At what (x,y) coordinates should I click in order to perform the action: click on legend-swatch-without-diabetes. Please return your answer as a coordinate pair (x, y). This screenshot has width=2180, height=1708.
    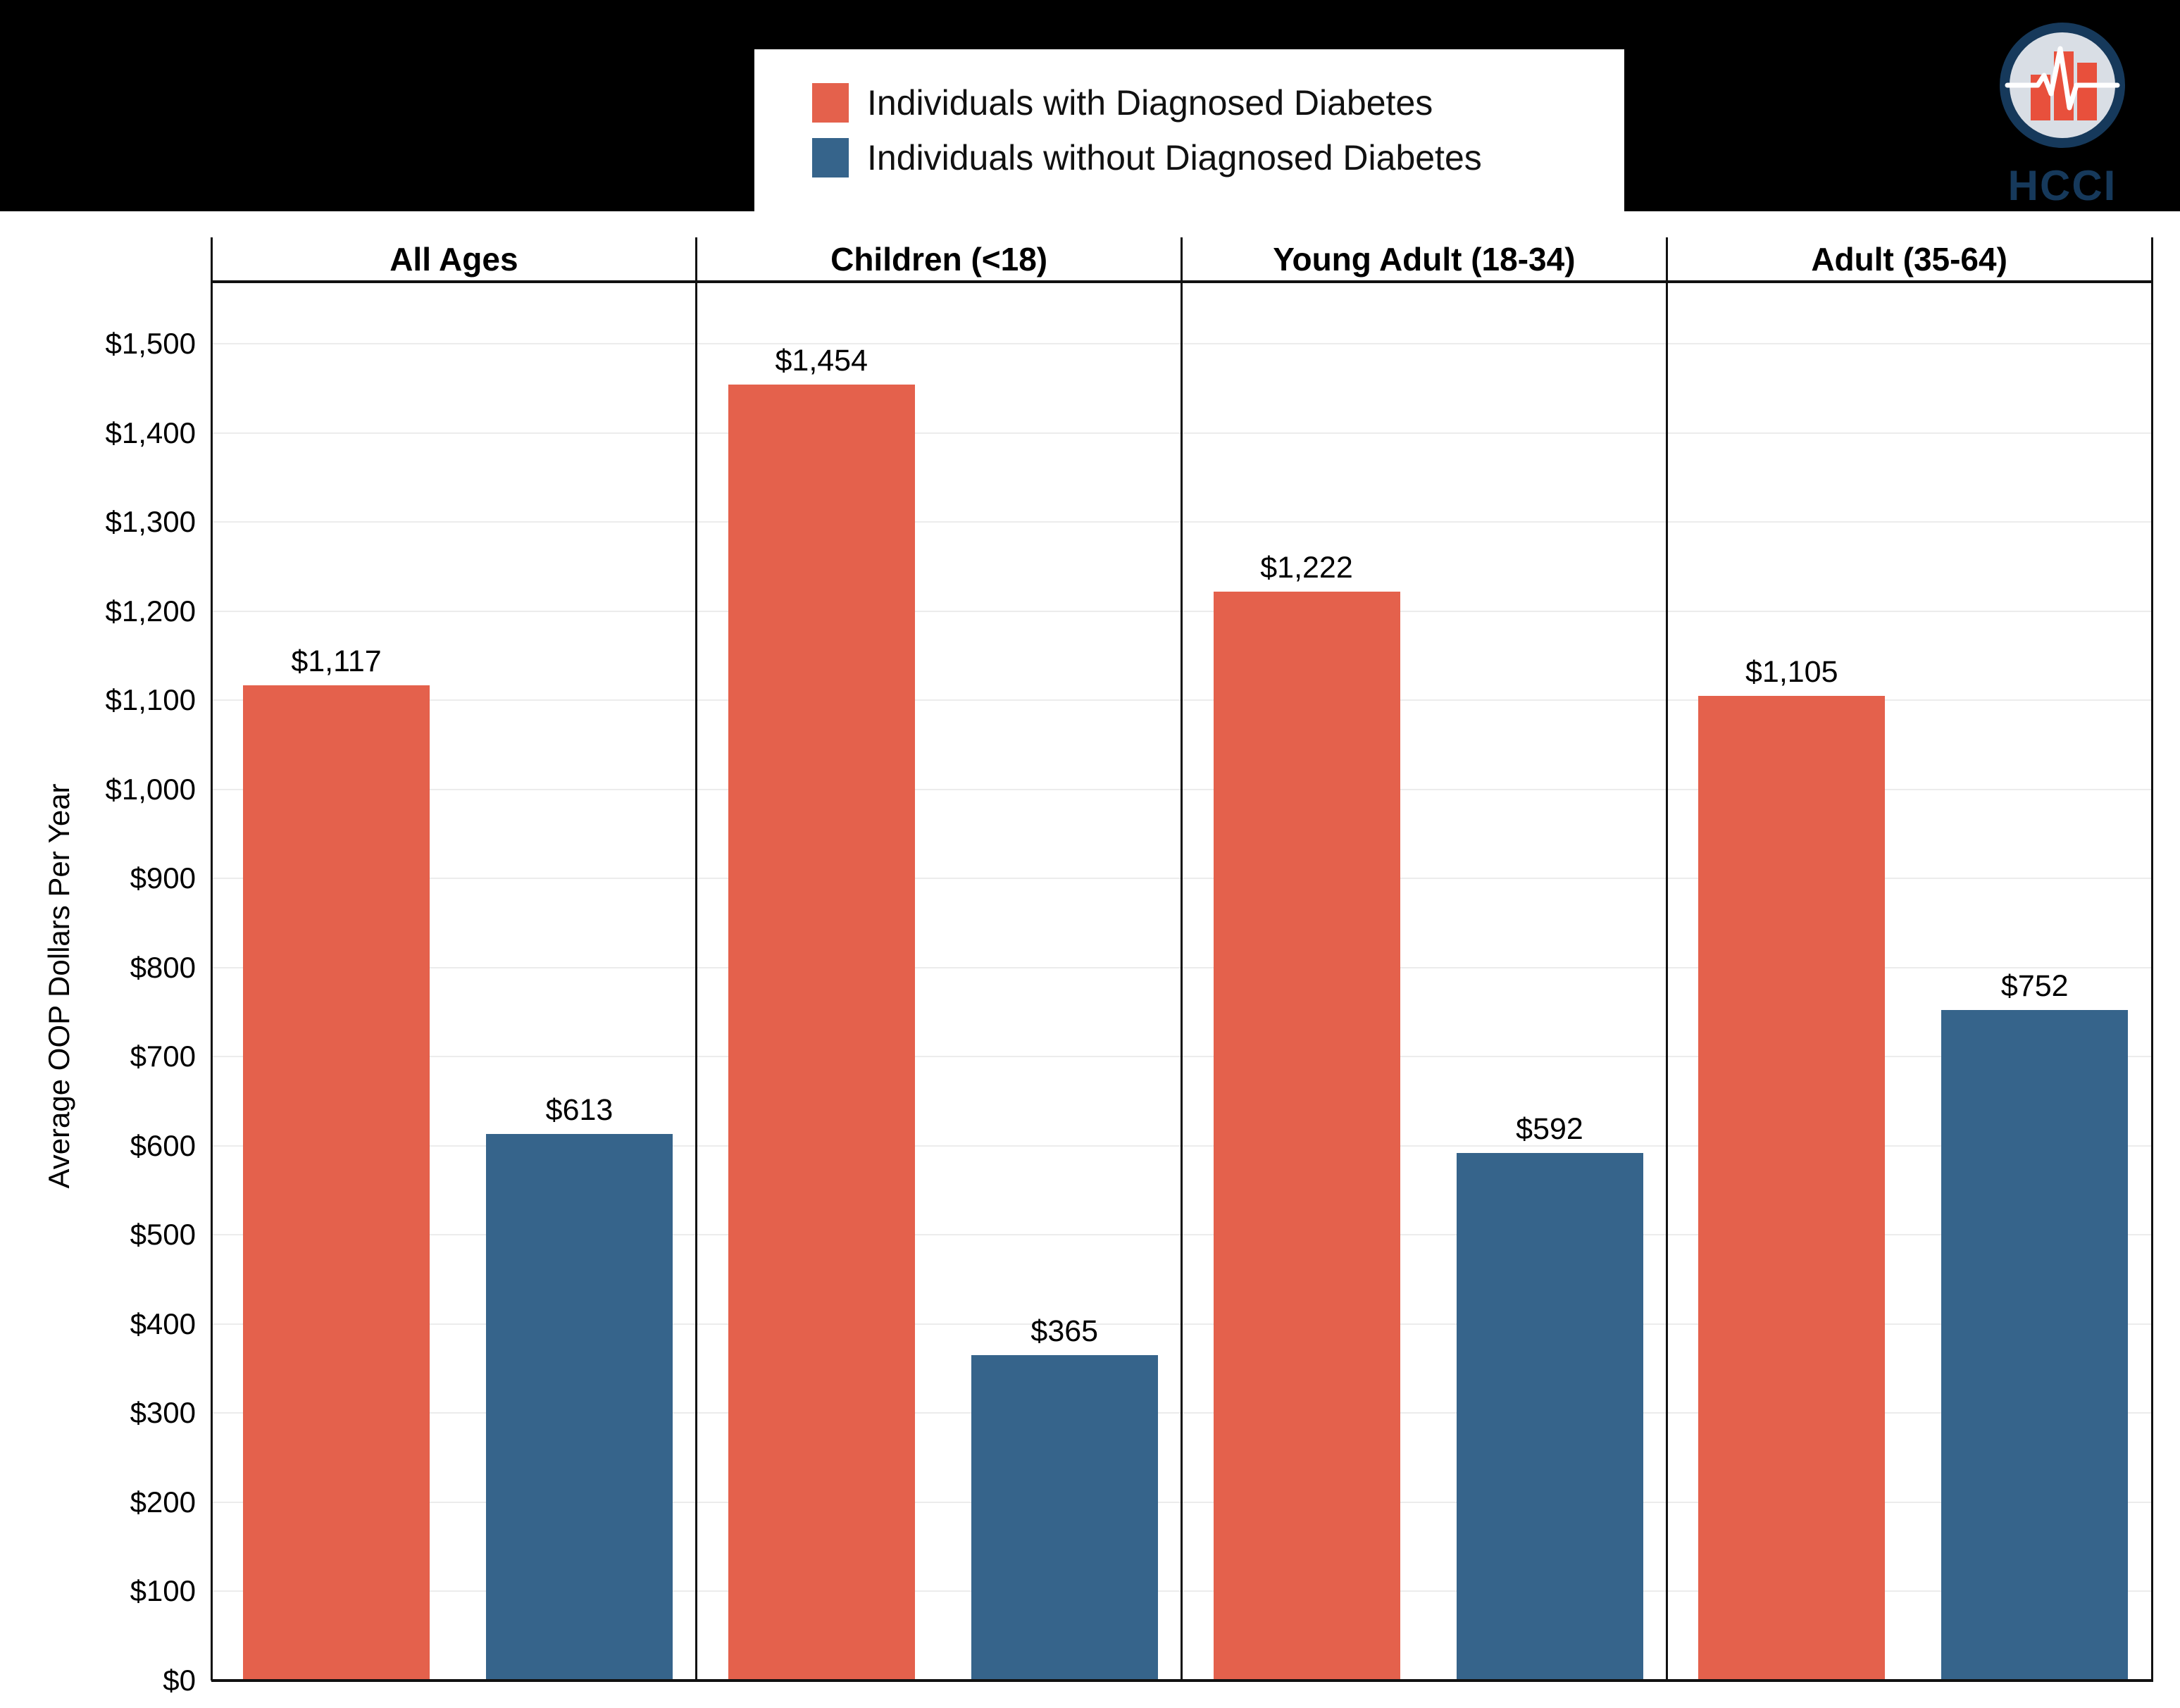
    Looking at the image, I should click on (830, 157).